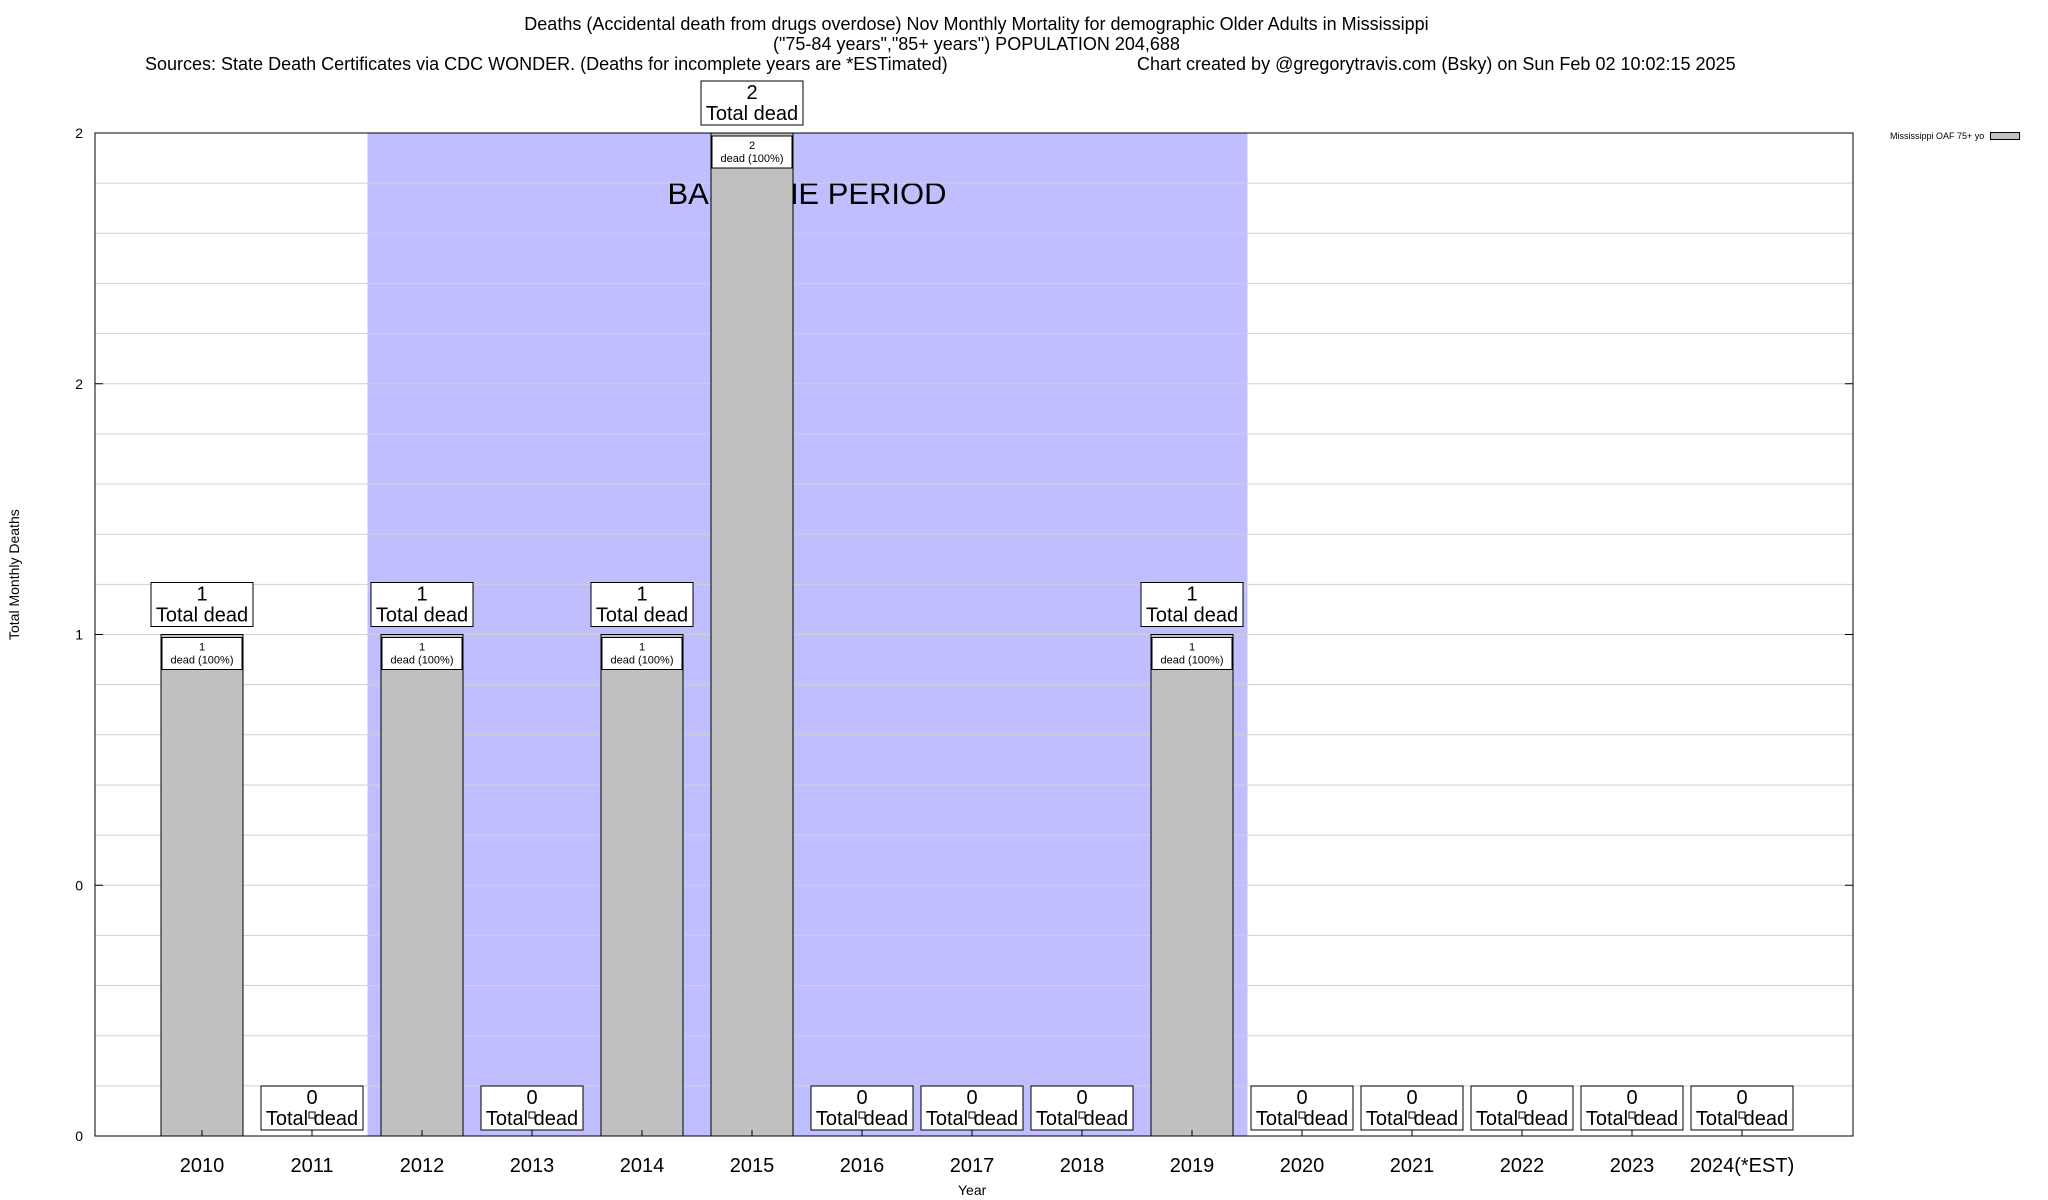  What do you see at coordinates (532, 1166) in the screenshot?
I see `x-tick-label: 2013` at bounding box center [532, 1166].